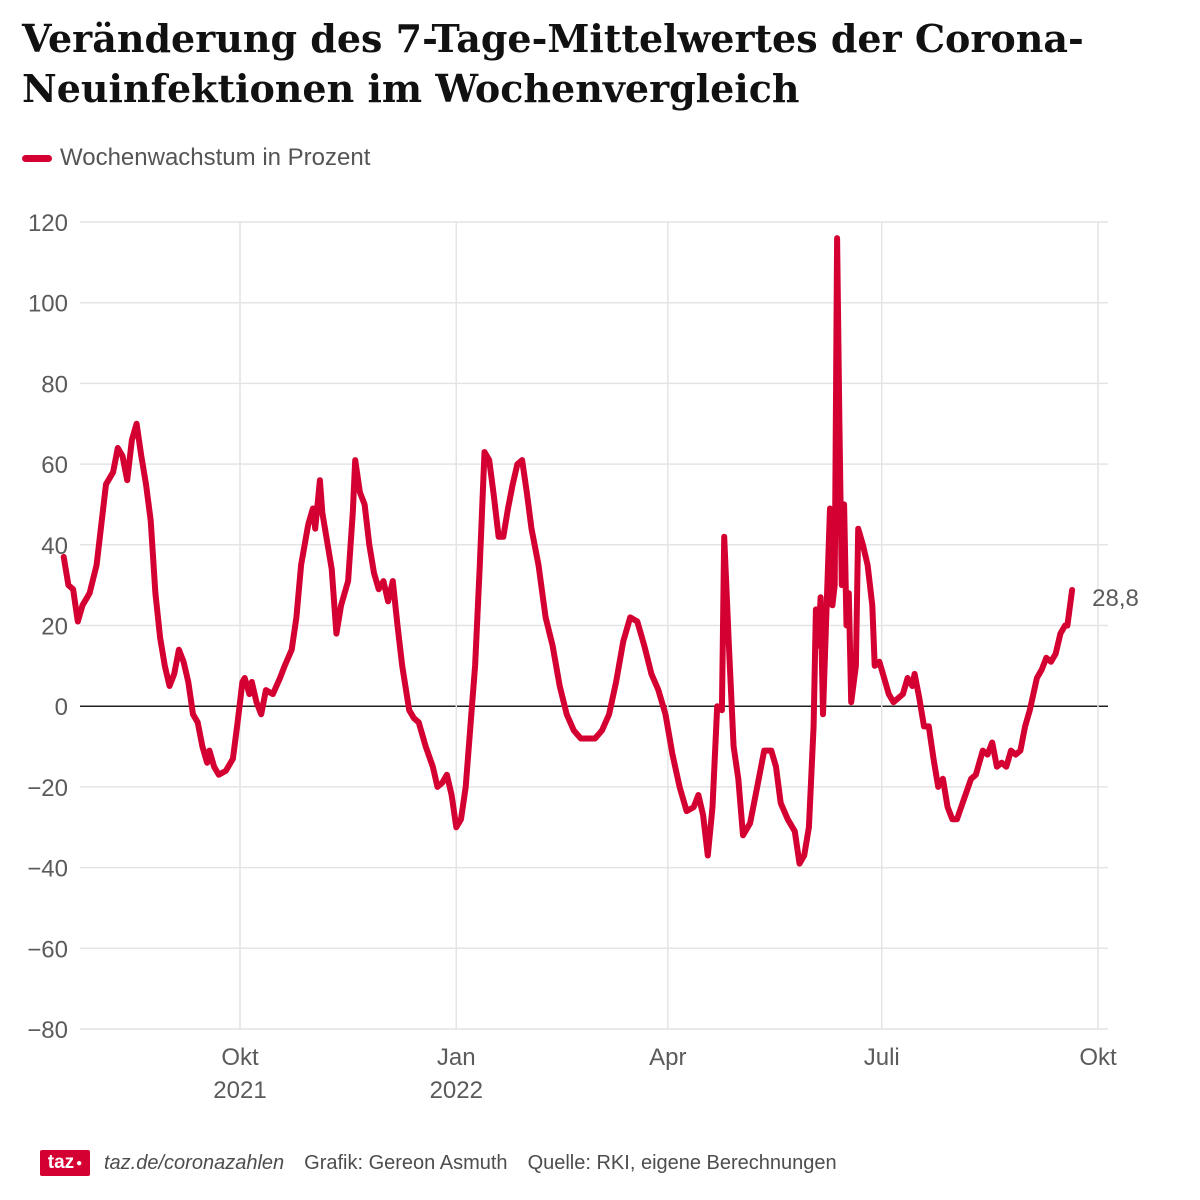 Image resolution: width=1200 pixels, height=1200 pixels. I want to click on end-value-label: 28,8, so click(1115, 598).